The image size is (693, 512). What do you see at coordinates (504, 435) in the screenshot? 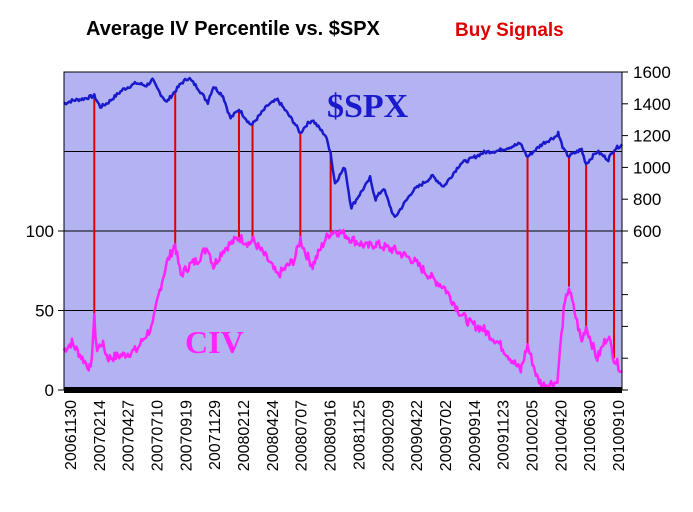
I see `x-tick-label: 20091123` at bounding box center [504, 435].